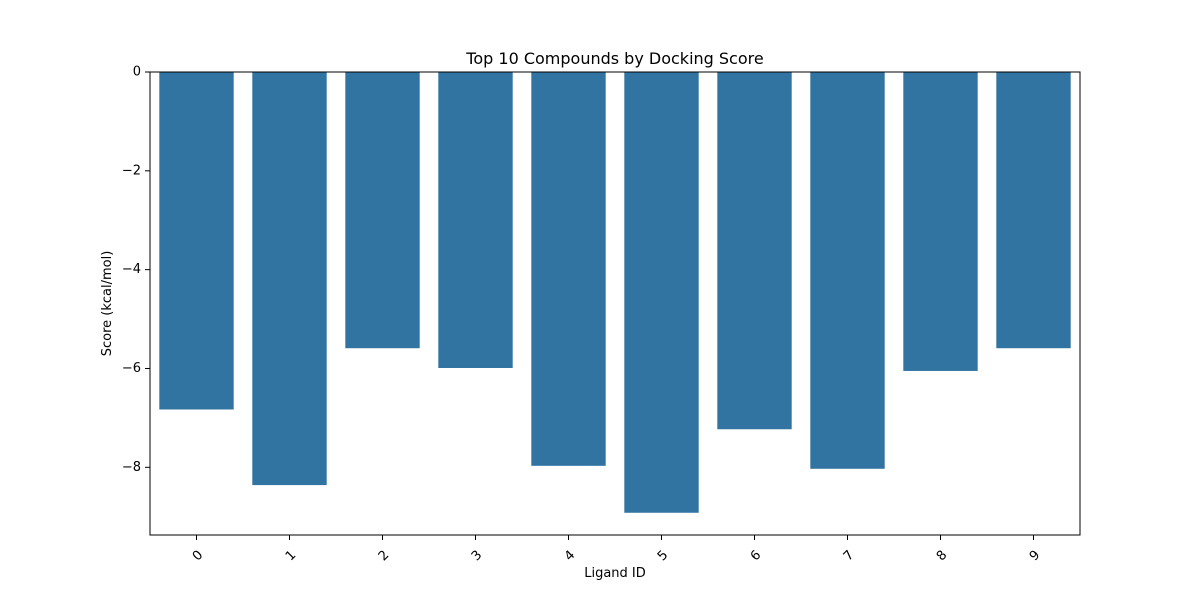  What do you see at coordinates (137, 72) in the screenshot?
I see `y-tick-label: 0` at bounding box center [137, 72].